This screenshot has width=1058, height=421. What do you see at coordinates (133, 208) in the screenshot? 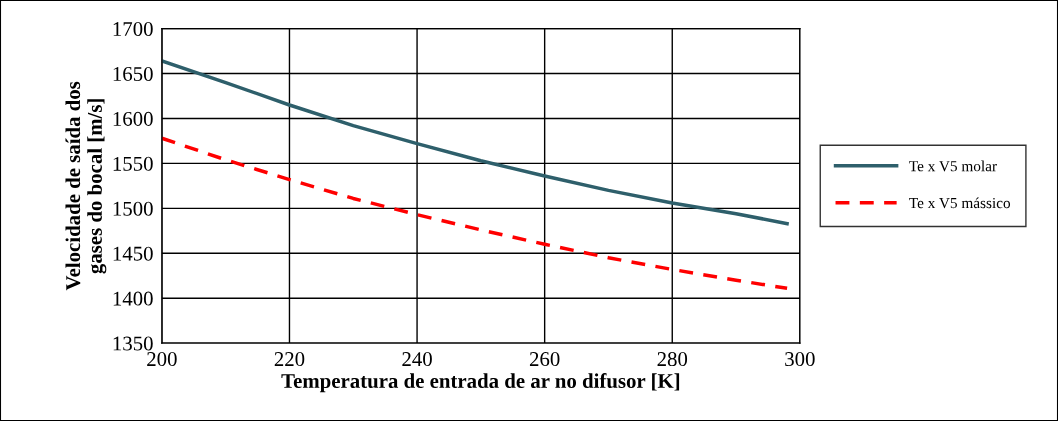
I see `y-tick-label: 1500` at bounding box center [133, 208].